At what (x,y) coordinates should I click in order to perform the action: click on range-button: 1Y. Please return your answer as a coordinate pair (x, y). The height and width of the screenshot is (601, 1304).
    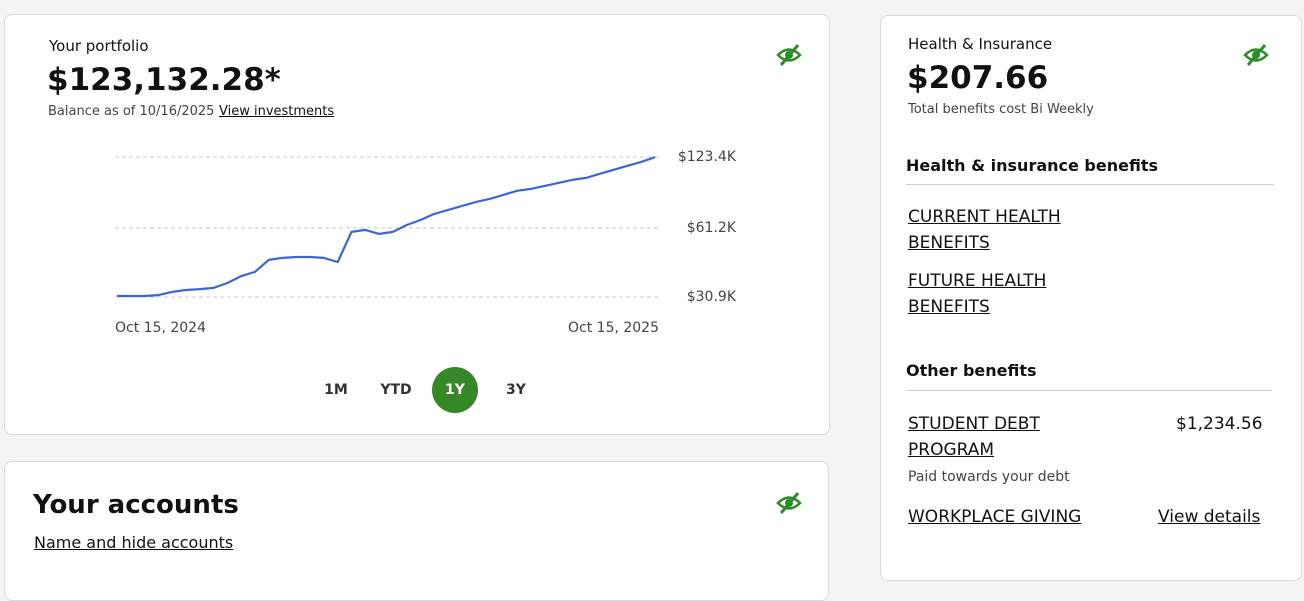
    Looking at the image, I should click on (455, 390).